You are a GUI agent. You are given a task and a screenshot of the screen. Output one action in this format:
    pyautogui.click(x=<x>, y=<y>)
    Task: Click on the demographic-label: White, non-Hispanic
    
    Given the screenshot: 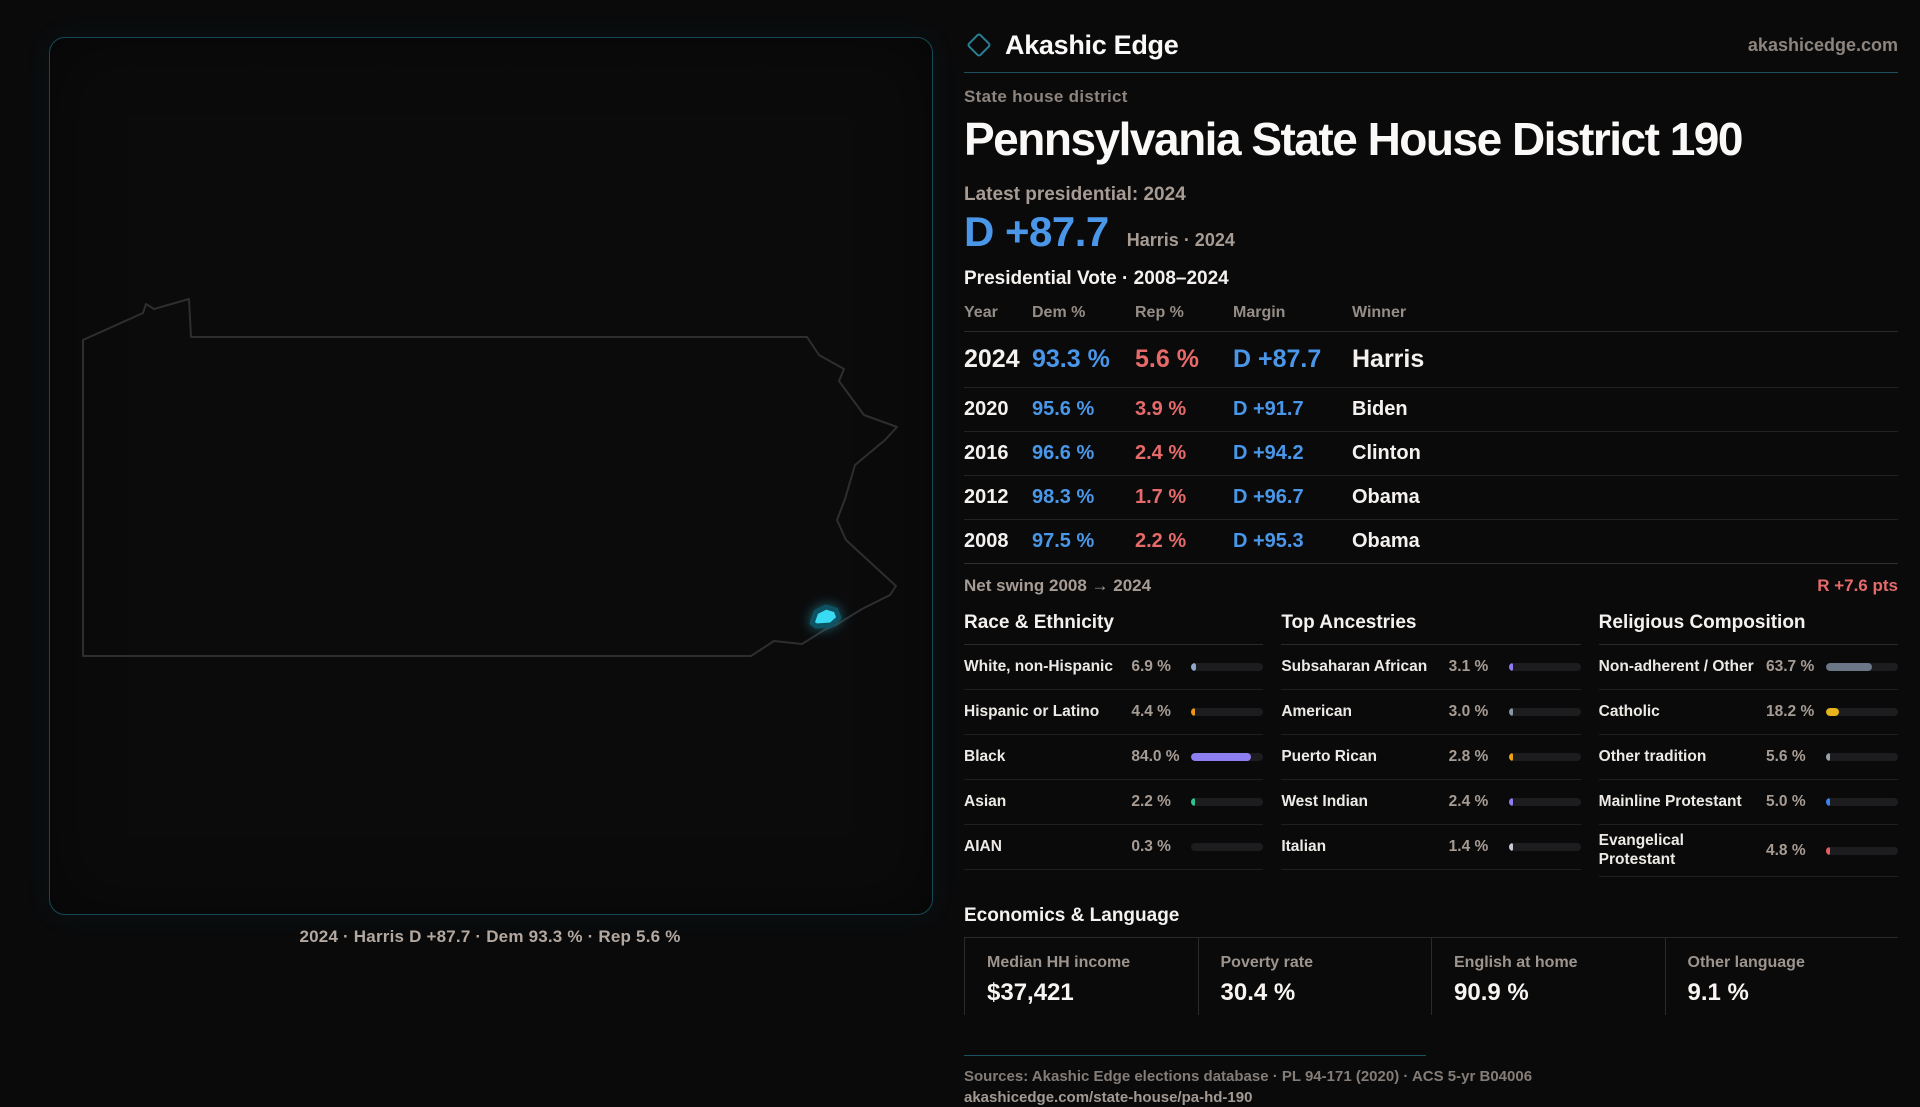 What is the action you would take?
    pyautogui.click(x=1038, y=666)
    